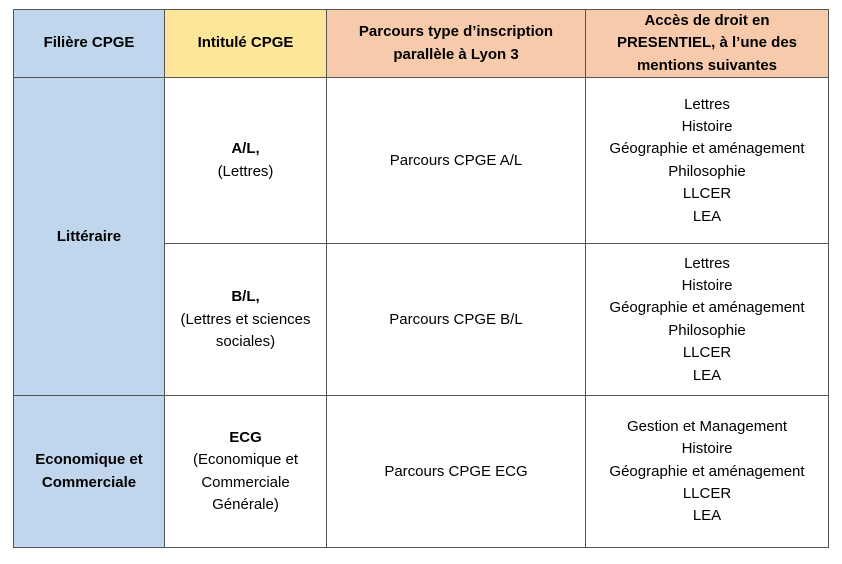 This screenshot has height=564, width=842. I want to click on header-filiere: Filière CPGE, so click(89, 43).